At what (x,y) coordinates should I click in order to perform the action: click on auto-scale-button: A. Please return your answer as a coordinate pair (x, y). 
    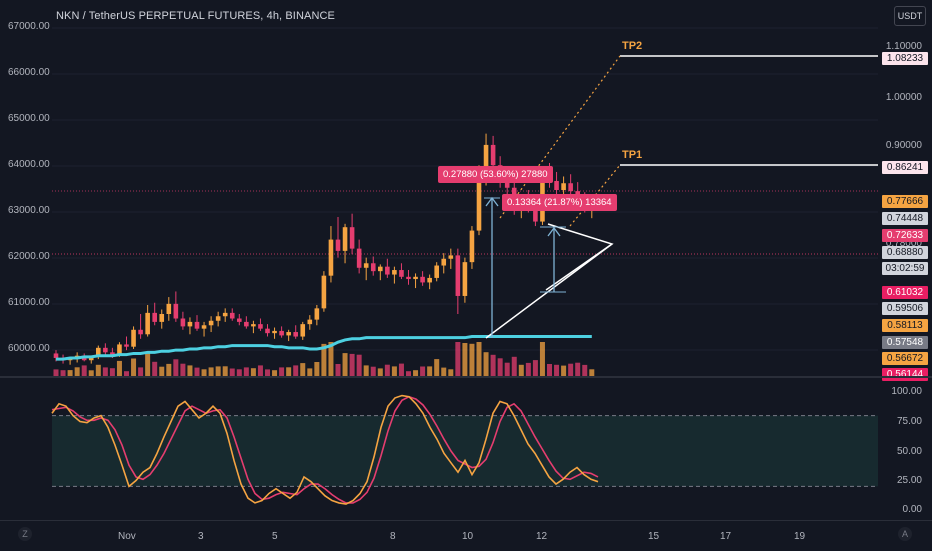
    Looking at the image, I should click on (905, 534).